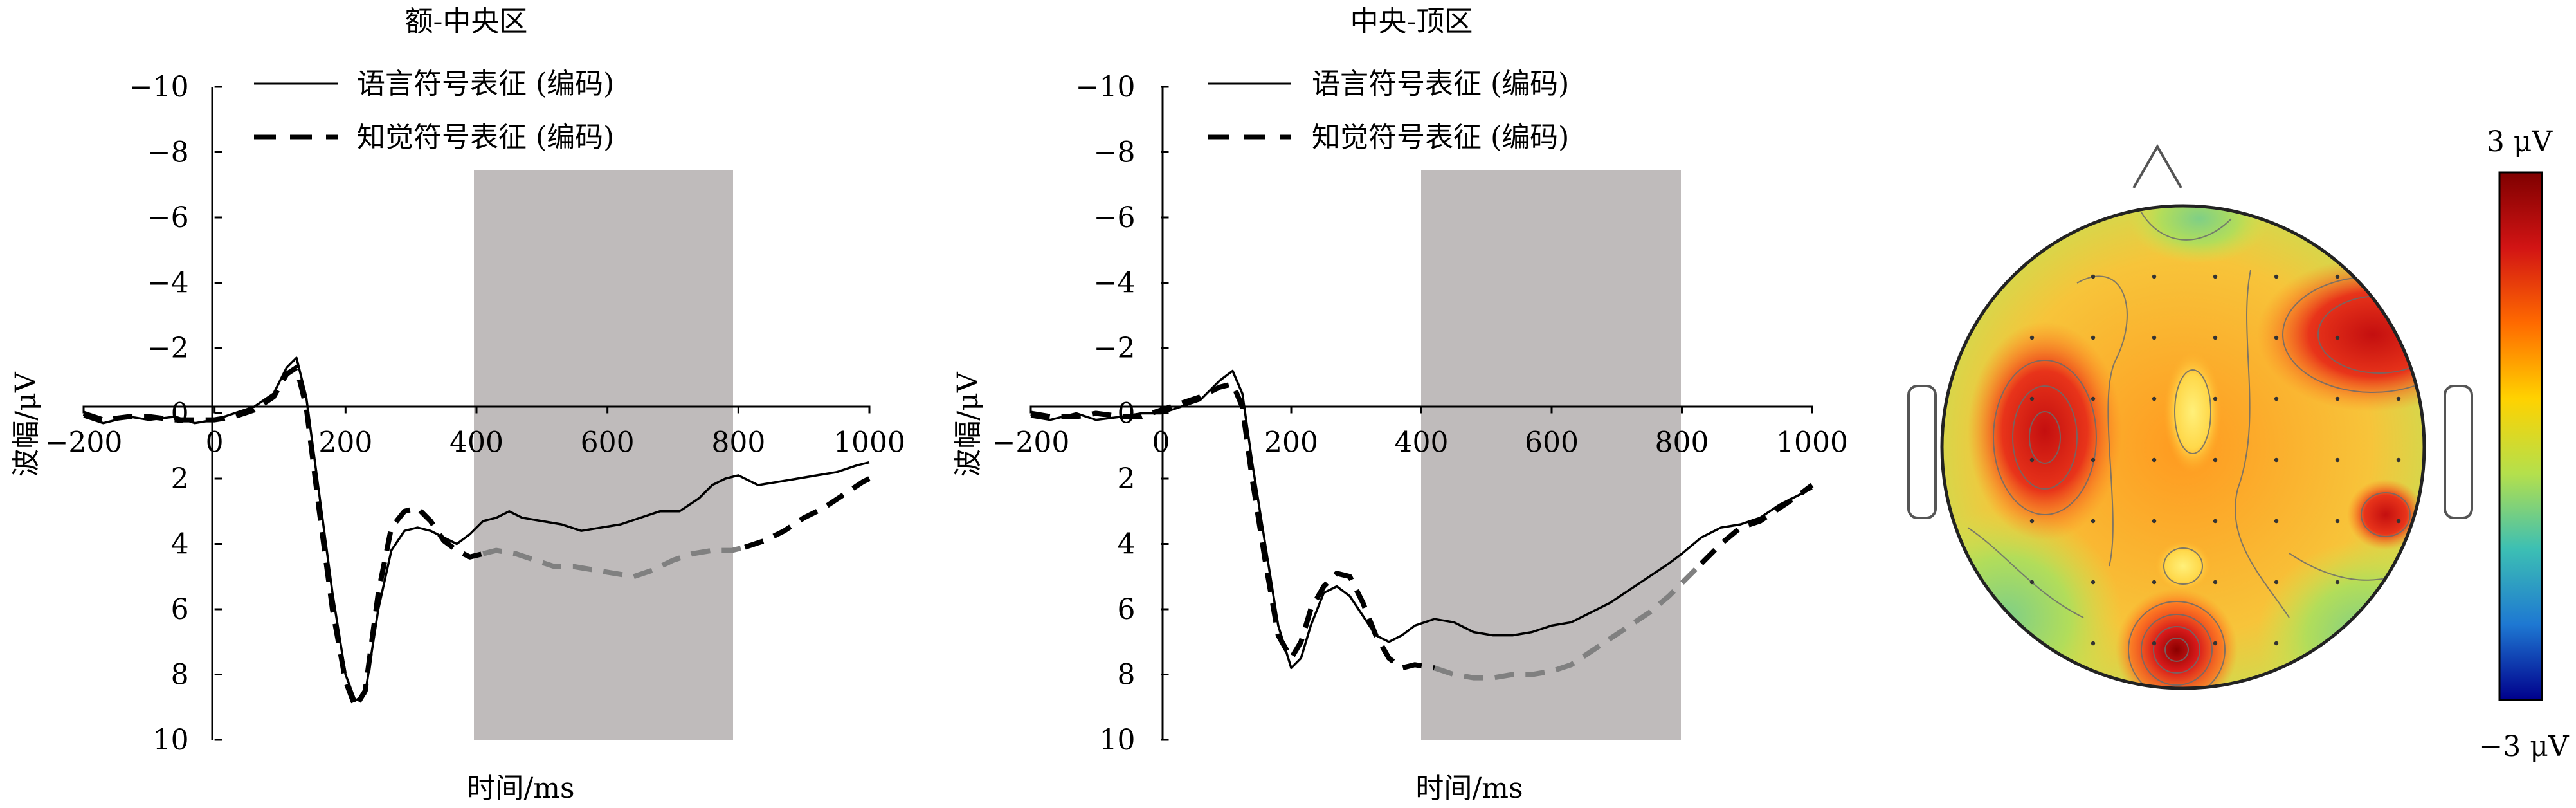 Image resolution: width=2576 pixels, height=808 pixels. Describe the element at coordinates (2157, 166) in the screenshot. I see `head-nose` at that location.